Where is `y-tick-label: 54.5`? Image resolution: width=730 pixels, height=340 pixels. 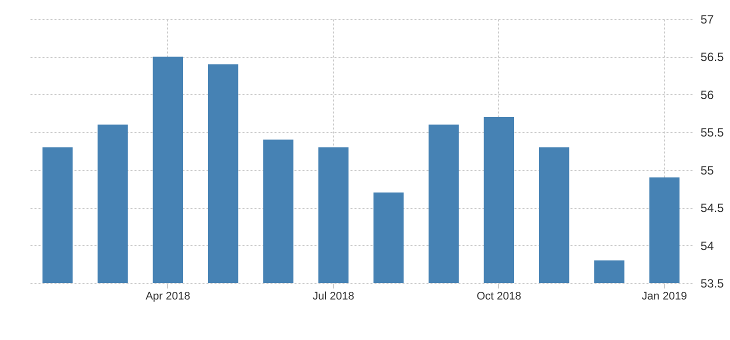 y-tick-label: 54.5 is located at coordinates (712, 208).